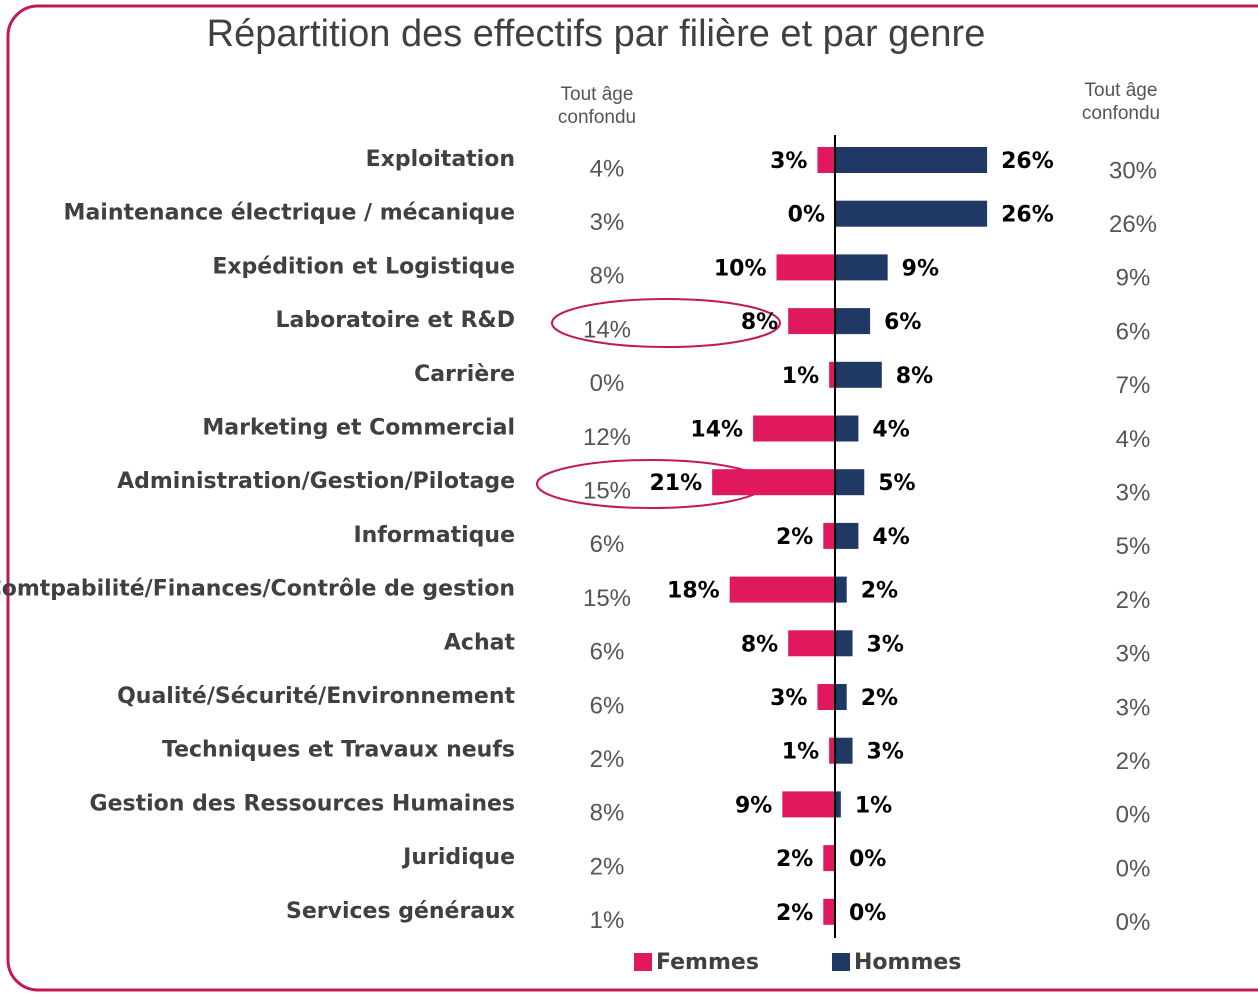 This screenshot has height=994, width=1258. Describe the element at coordinates (716, 430) in the screenshot. I see `data-label: 14%` at that location.